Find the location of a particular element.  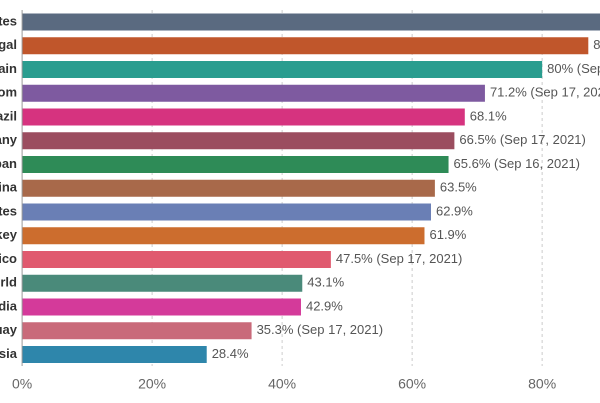

value-label: 68.1% is located at coordinates (488, 115).